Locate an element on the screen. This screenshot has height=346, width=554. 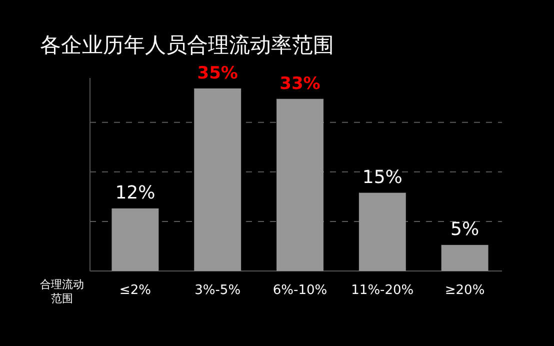
chart-title: 各企业历年人员合理流动率范围 is located at coordinates (187, 45).